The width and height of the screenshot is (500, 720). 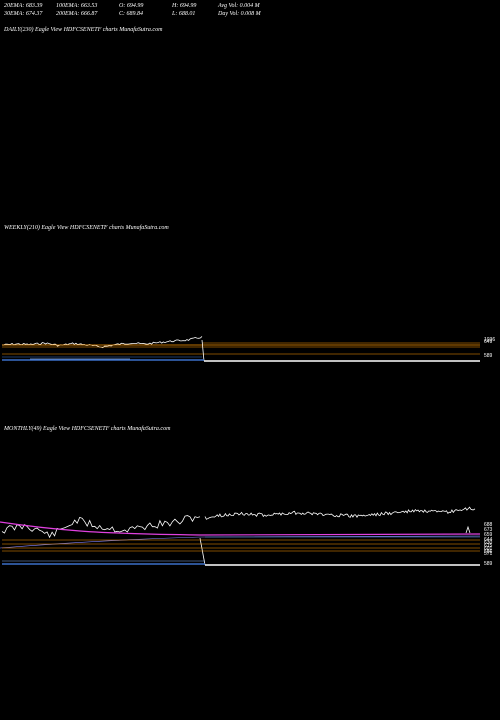 What do you see at coordinates (202, 551) in the screenshot?
I see `monthly-price-drop` at bounding box center [202, 551].